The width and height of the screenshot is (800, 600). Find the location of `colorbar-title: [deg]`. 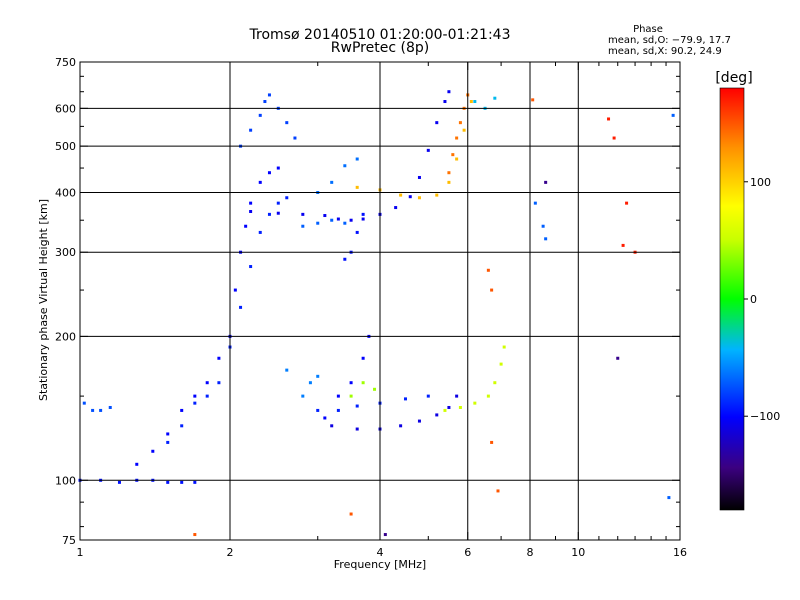

colorbar-title: [deg] is located at coordinates (733, 78).